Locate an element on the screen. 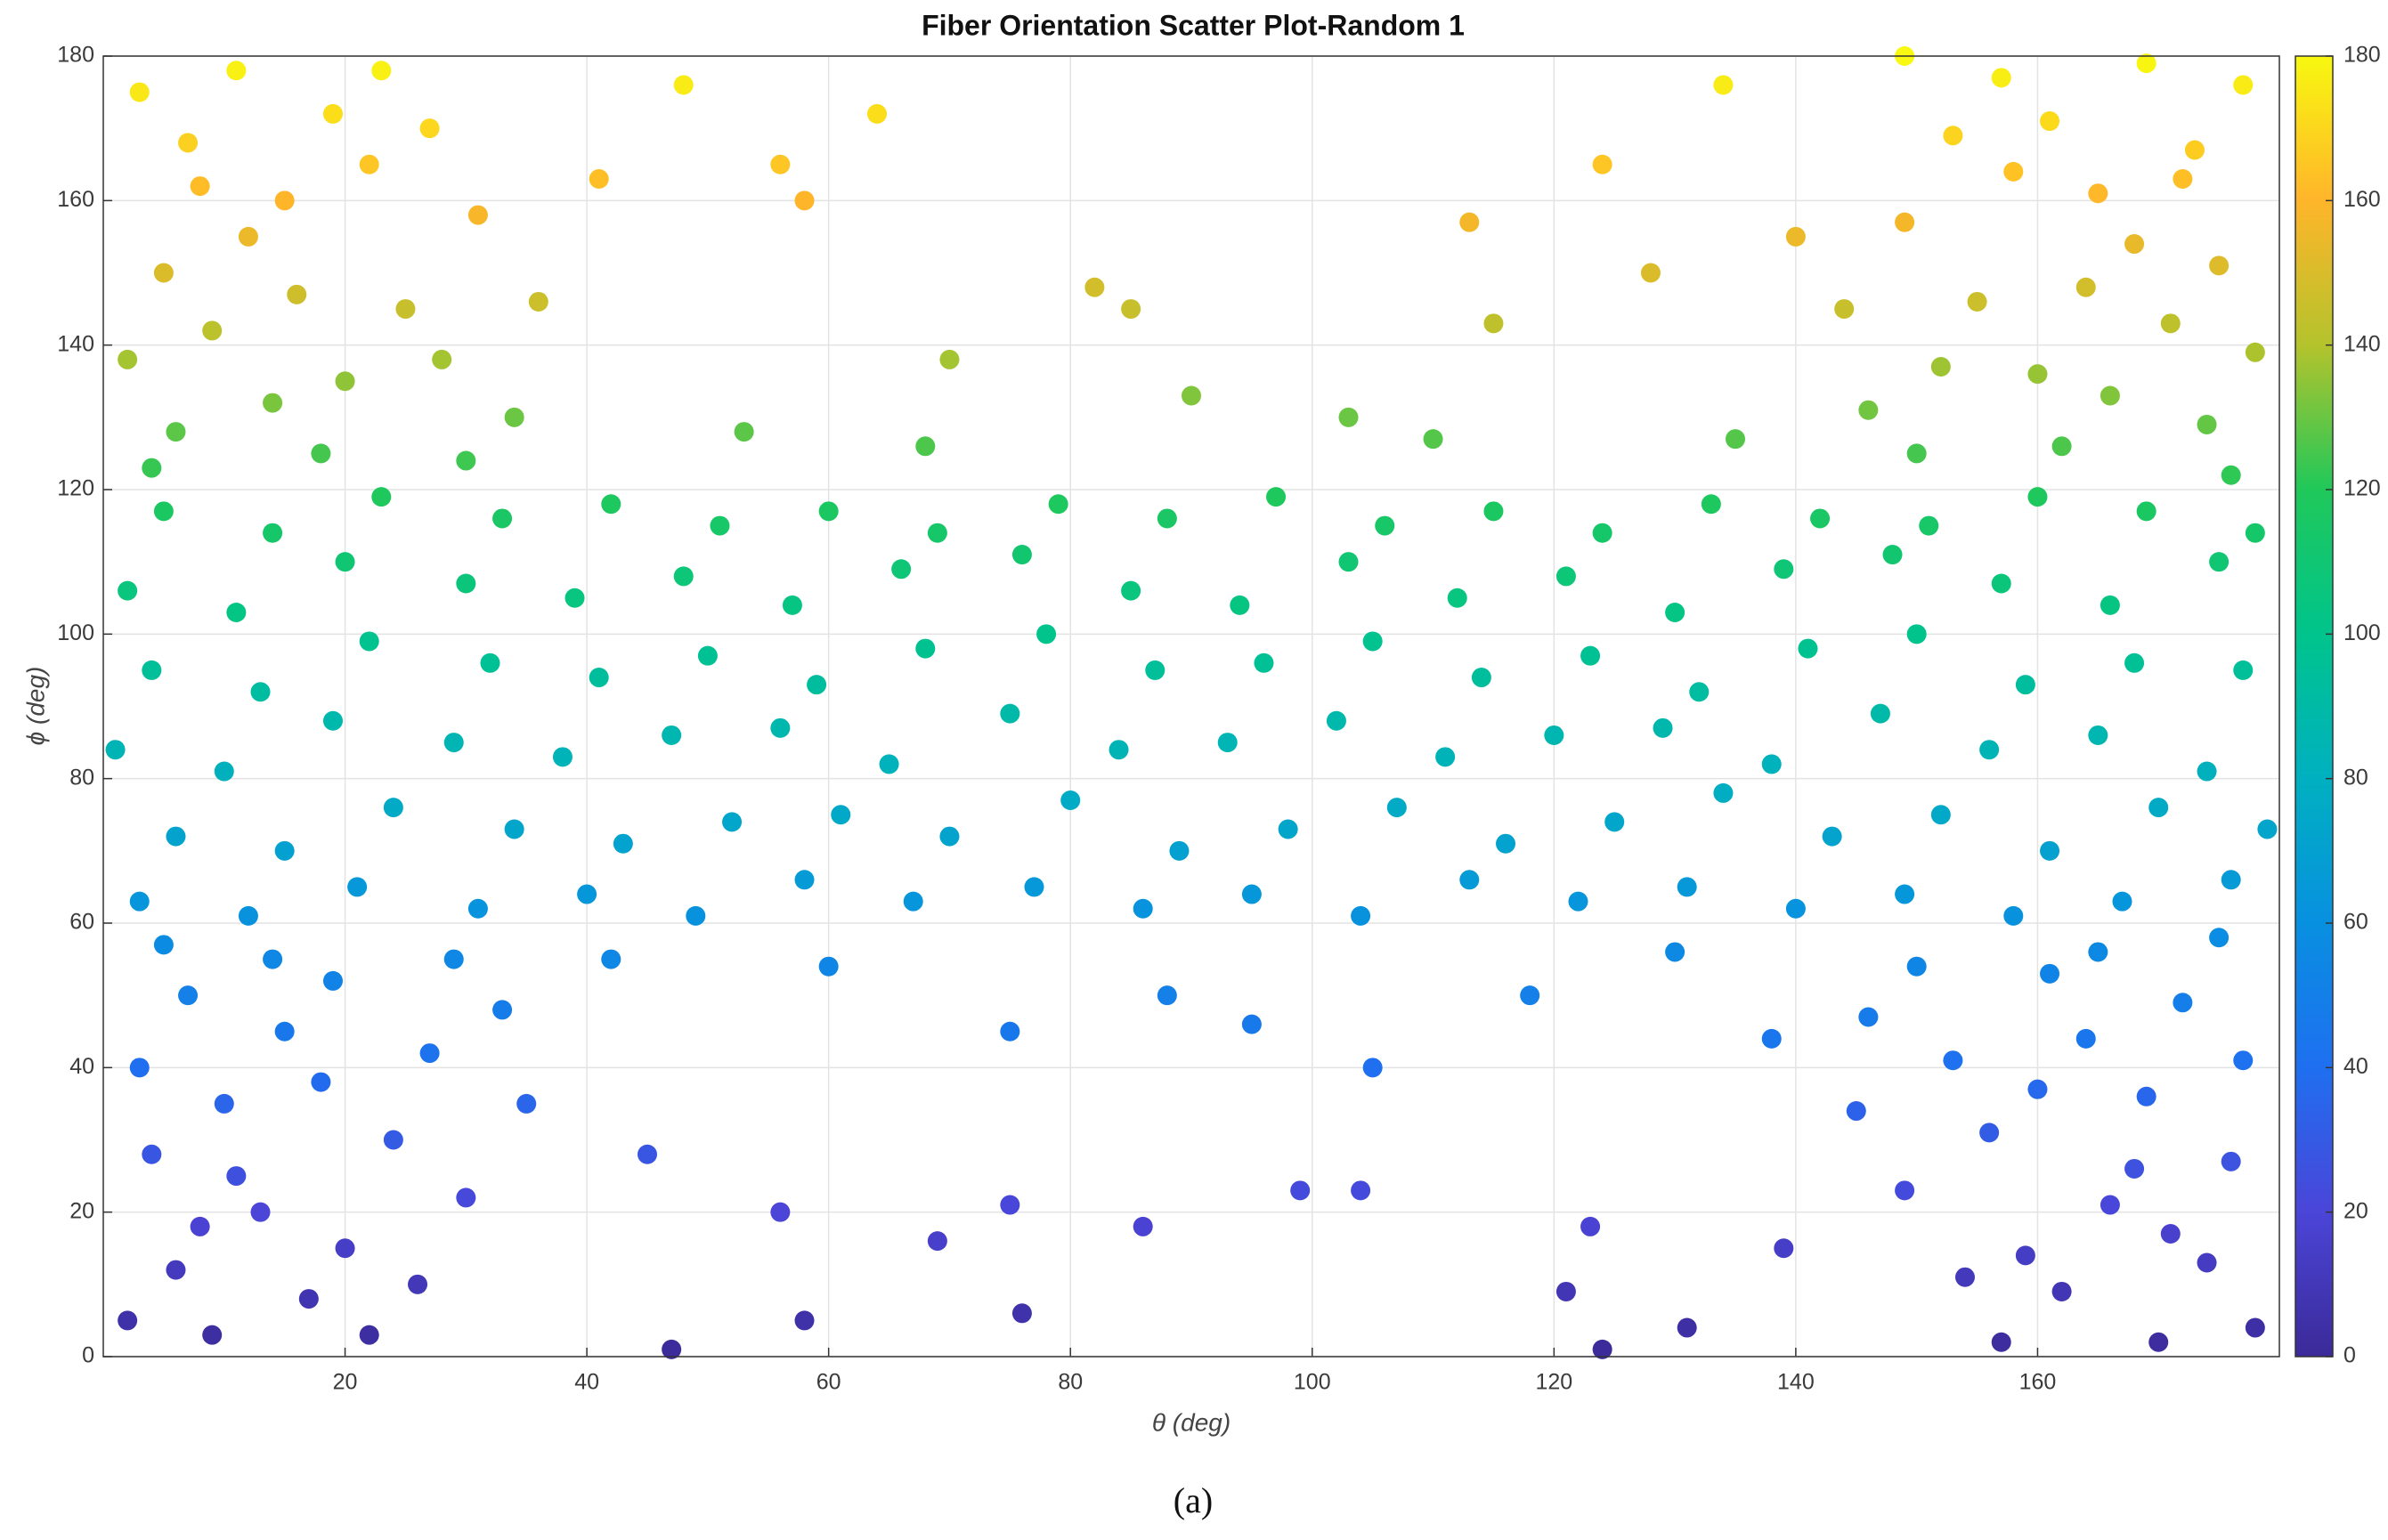 This screenshot has height=1540, width=2388. x-tick-label: 140 is located at coordinates (1796, 1382).